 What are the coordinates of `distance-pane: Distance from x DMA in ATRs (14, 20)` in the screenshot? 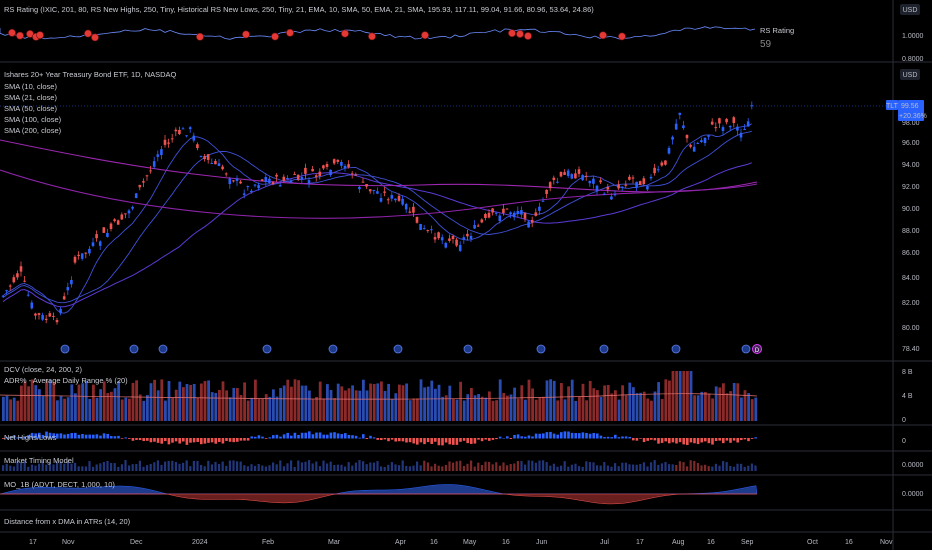 It's located at (67, 521).